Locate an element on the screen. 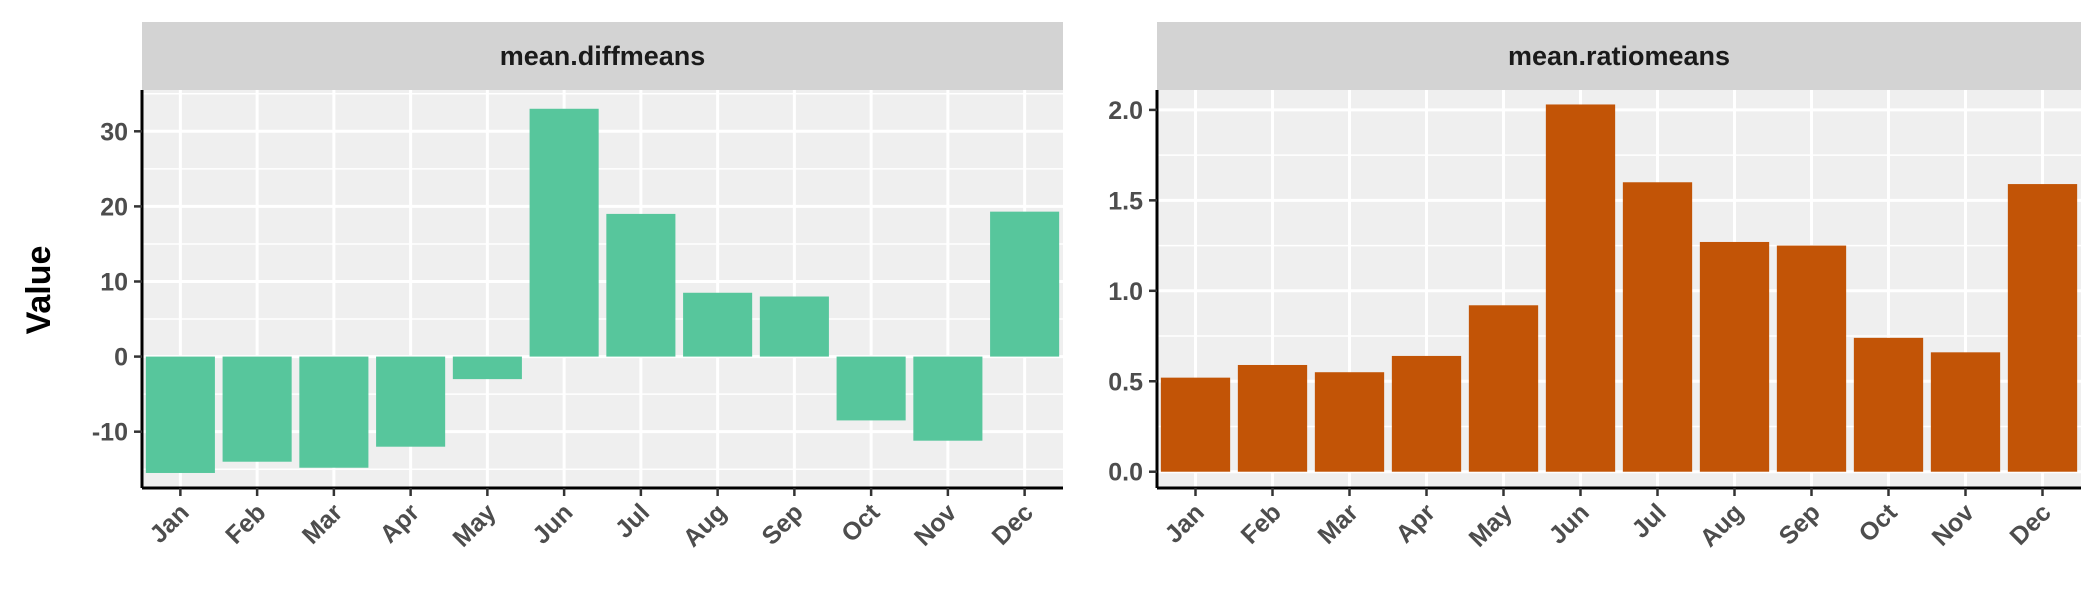 Image resolution: width=2100 pixels, height=600 pixels. panel-title: mean.ratiomeans is located at coordinates (1619, 56).